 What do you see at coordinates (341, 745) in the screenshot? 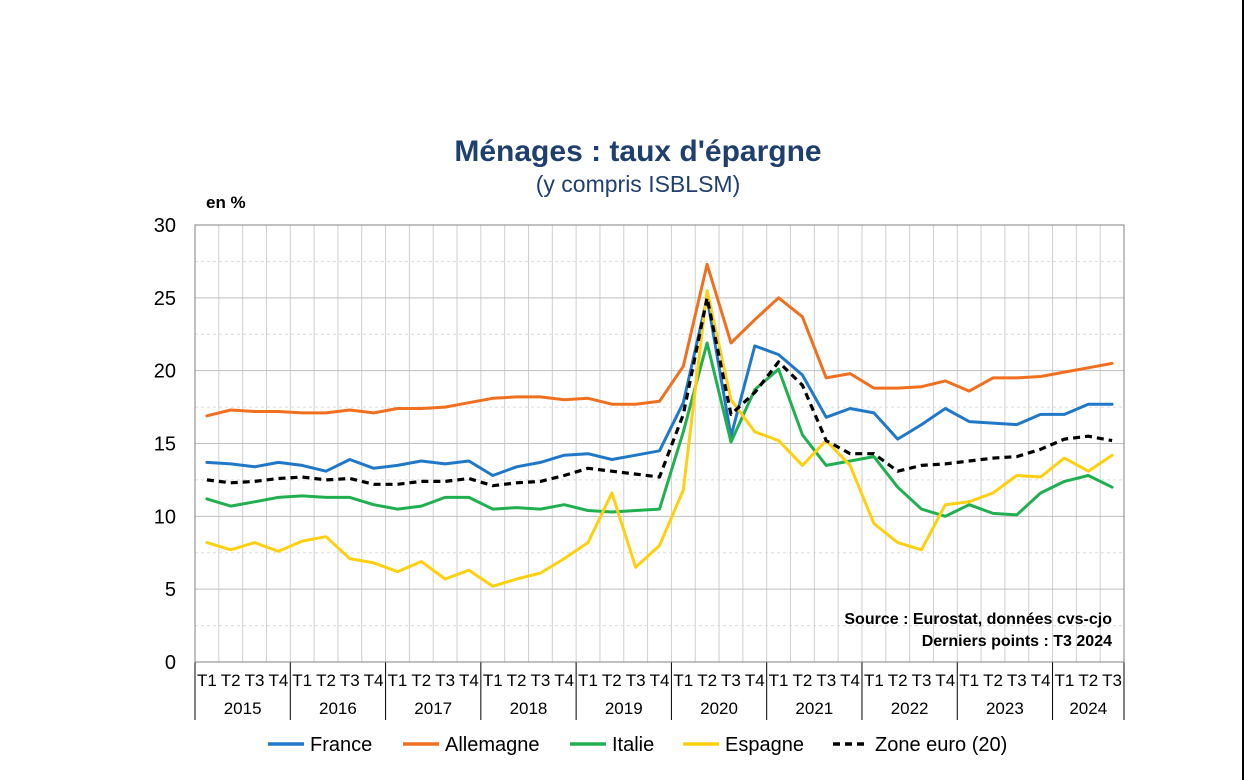
I see `legend-label: France` at bounding box center [341, 745].